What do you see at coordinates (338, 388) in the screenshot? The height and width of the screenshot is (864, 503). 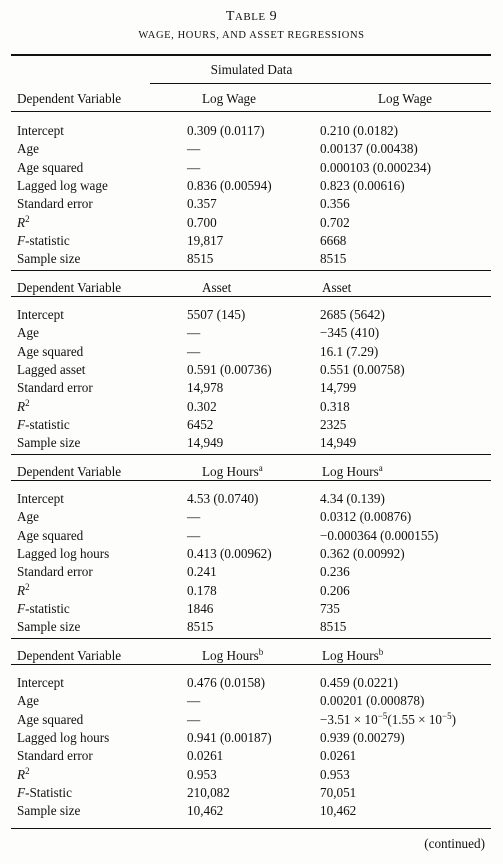 I see `model-2-value: 14,799` at bounding box center [338, 388].